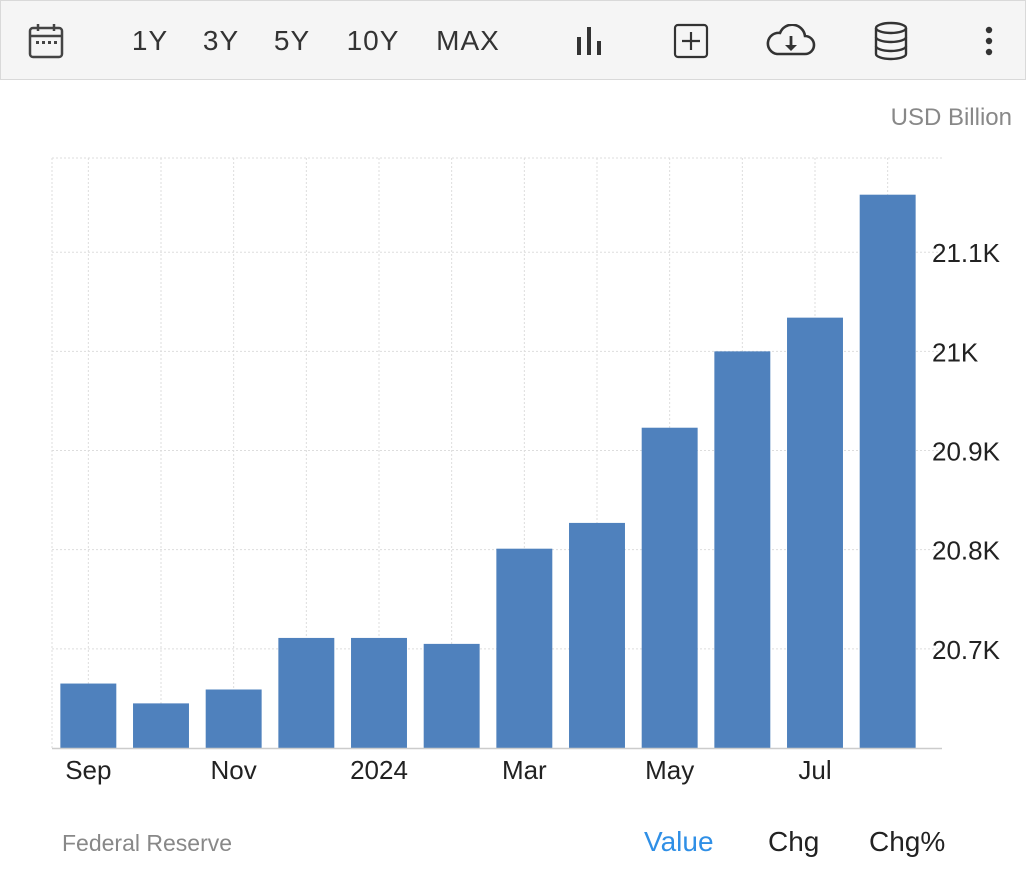 The image size is (1028, 872). What do you see at coordinates (966, 452) in the screenshot?
I see `y-tick-label: 20.9K` at bounding box center [966, 452].